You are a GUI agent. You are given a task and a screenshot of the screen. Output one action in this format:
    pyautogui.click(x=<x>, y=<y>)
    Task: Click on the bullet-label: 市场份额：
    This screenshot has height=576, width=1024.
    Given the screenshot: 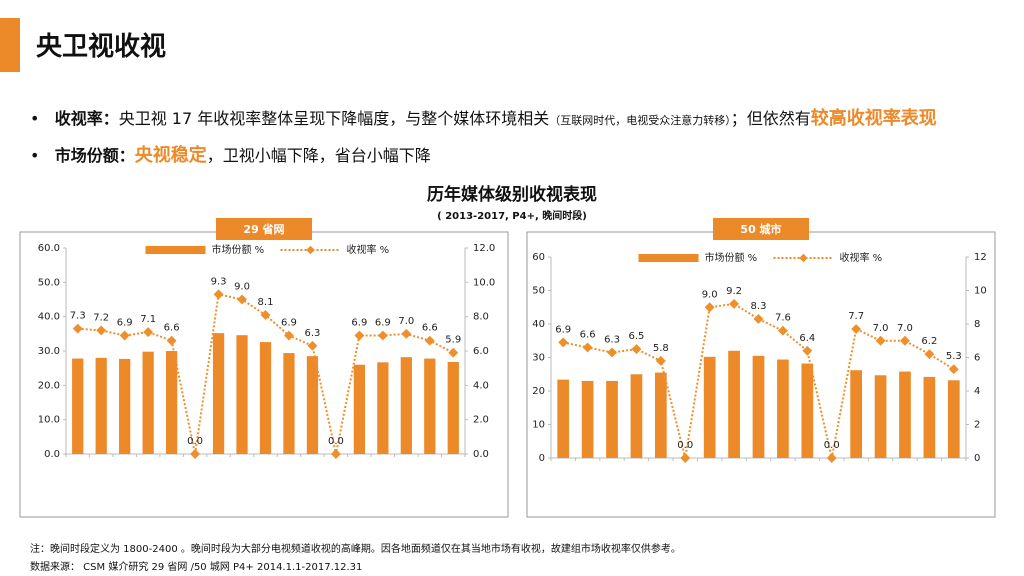 What is the action you would take?
    pyautogui.click(x=94, y=155)
    